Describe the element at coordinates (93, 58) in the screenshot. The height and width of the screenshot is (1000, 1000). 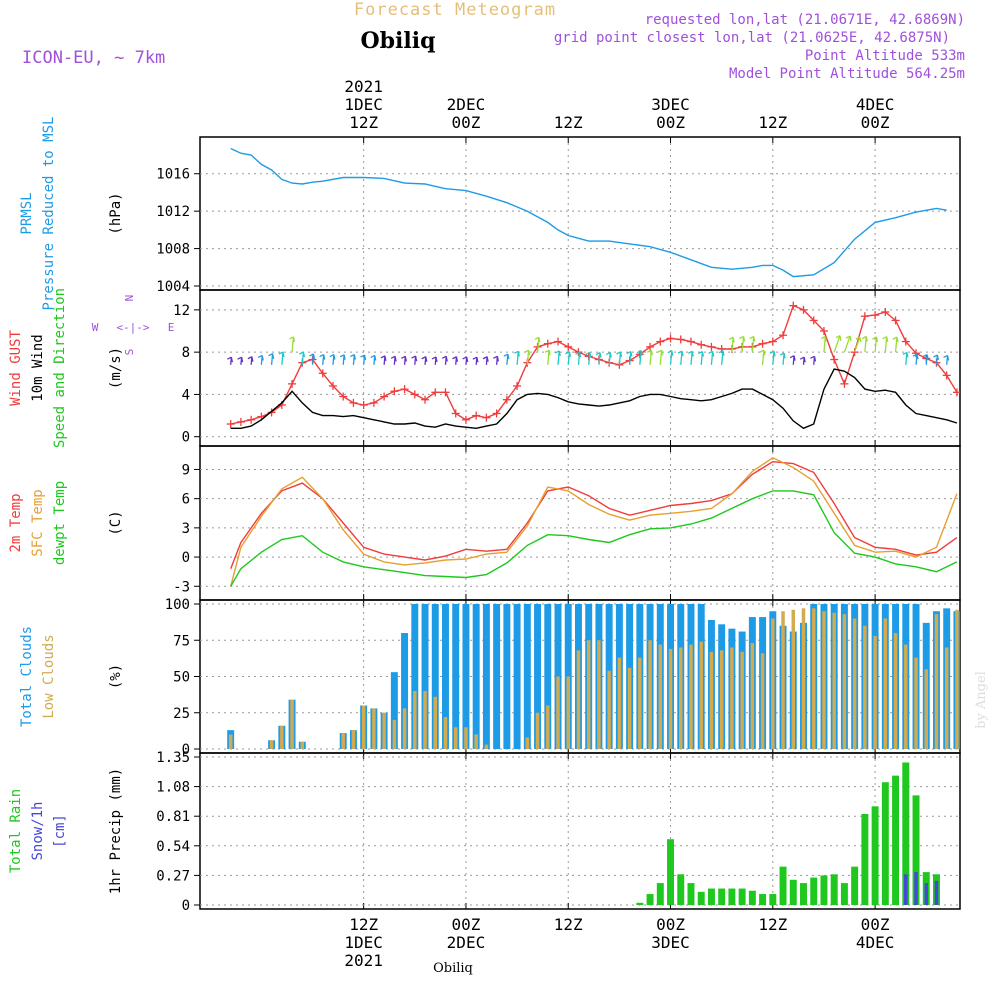
I see `model-name: ICON-EU, ~ 7km` at that location.